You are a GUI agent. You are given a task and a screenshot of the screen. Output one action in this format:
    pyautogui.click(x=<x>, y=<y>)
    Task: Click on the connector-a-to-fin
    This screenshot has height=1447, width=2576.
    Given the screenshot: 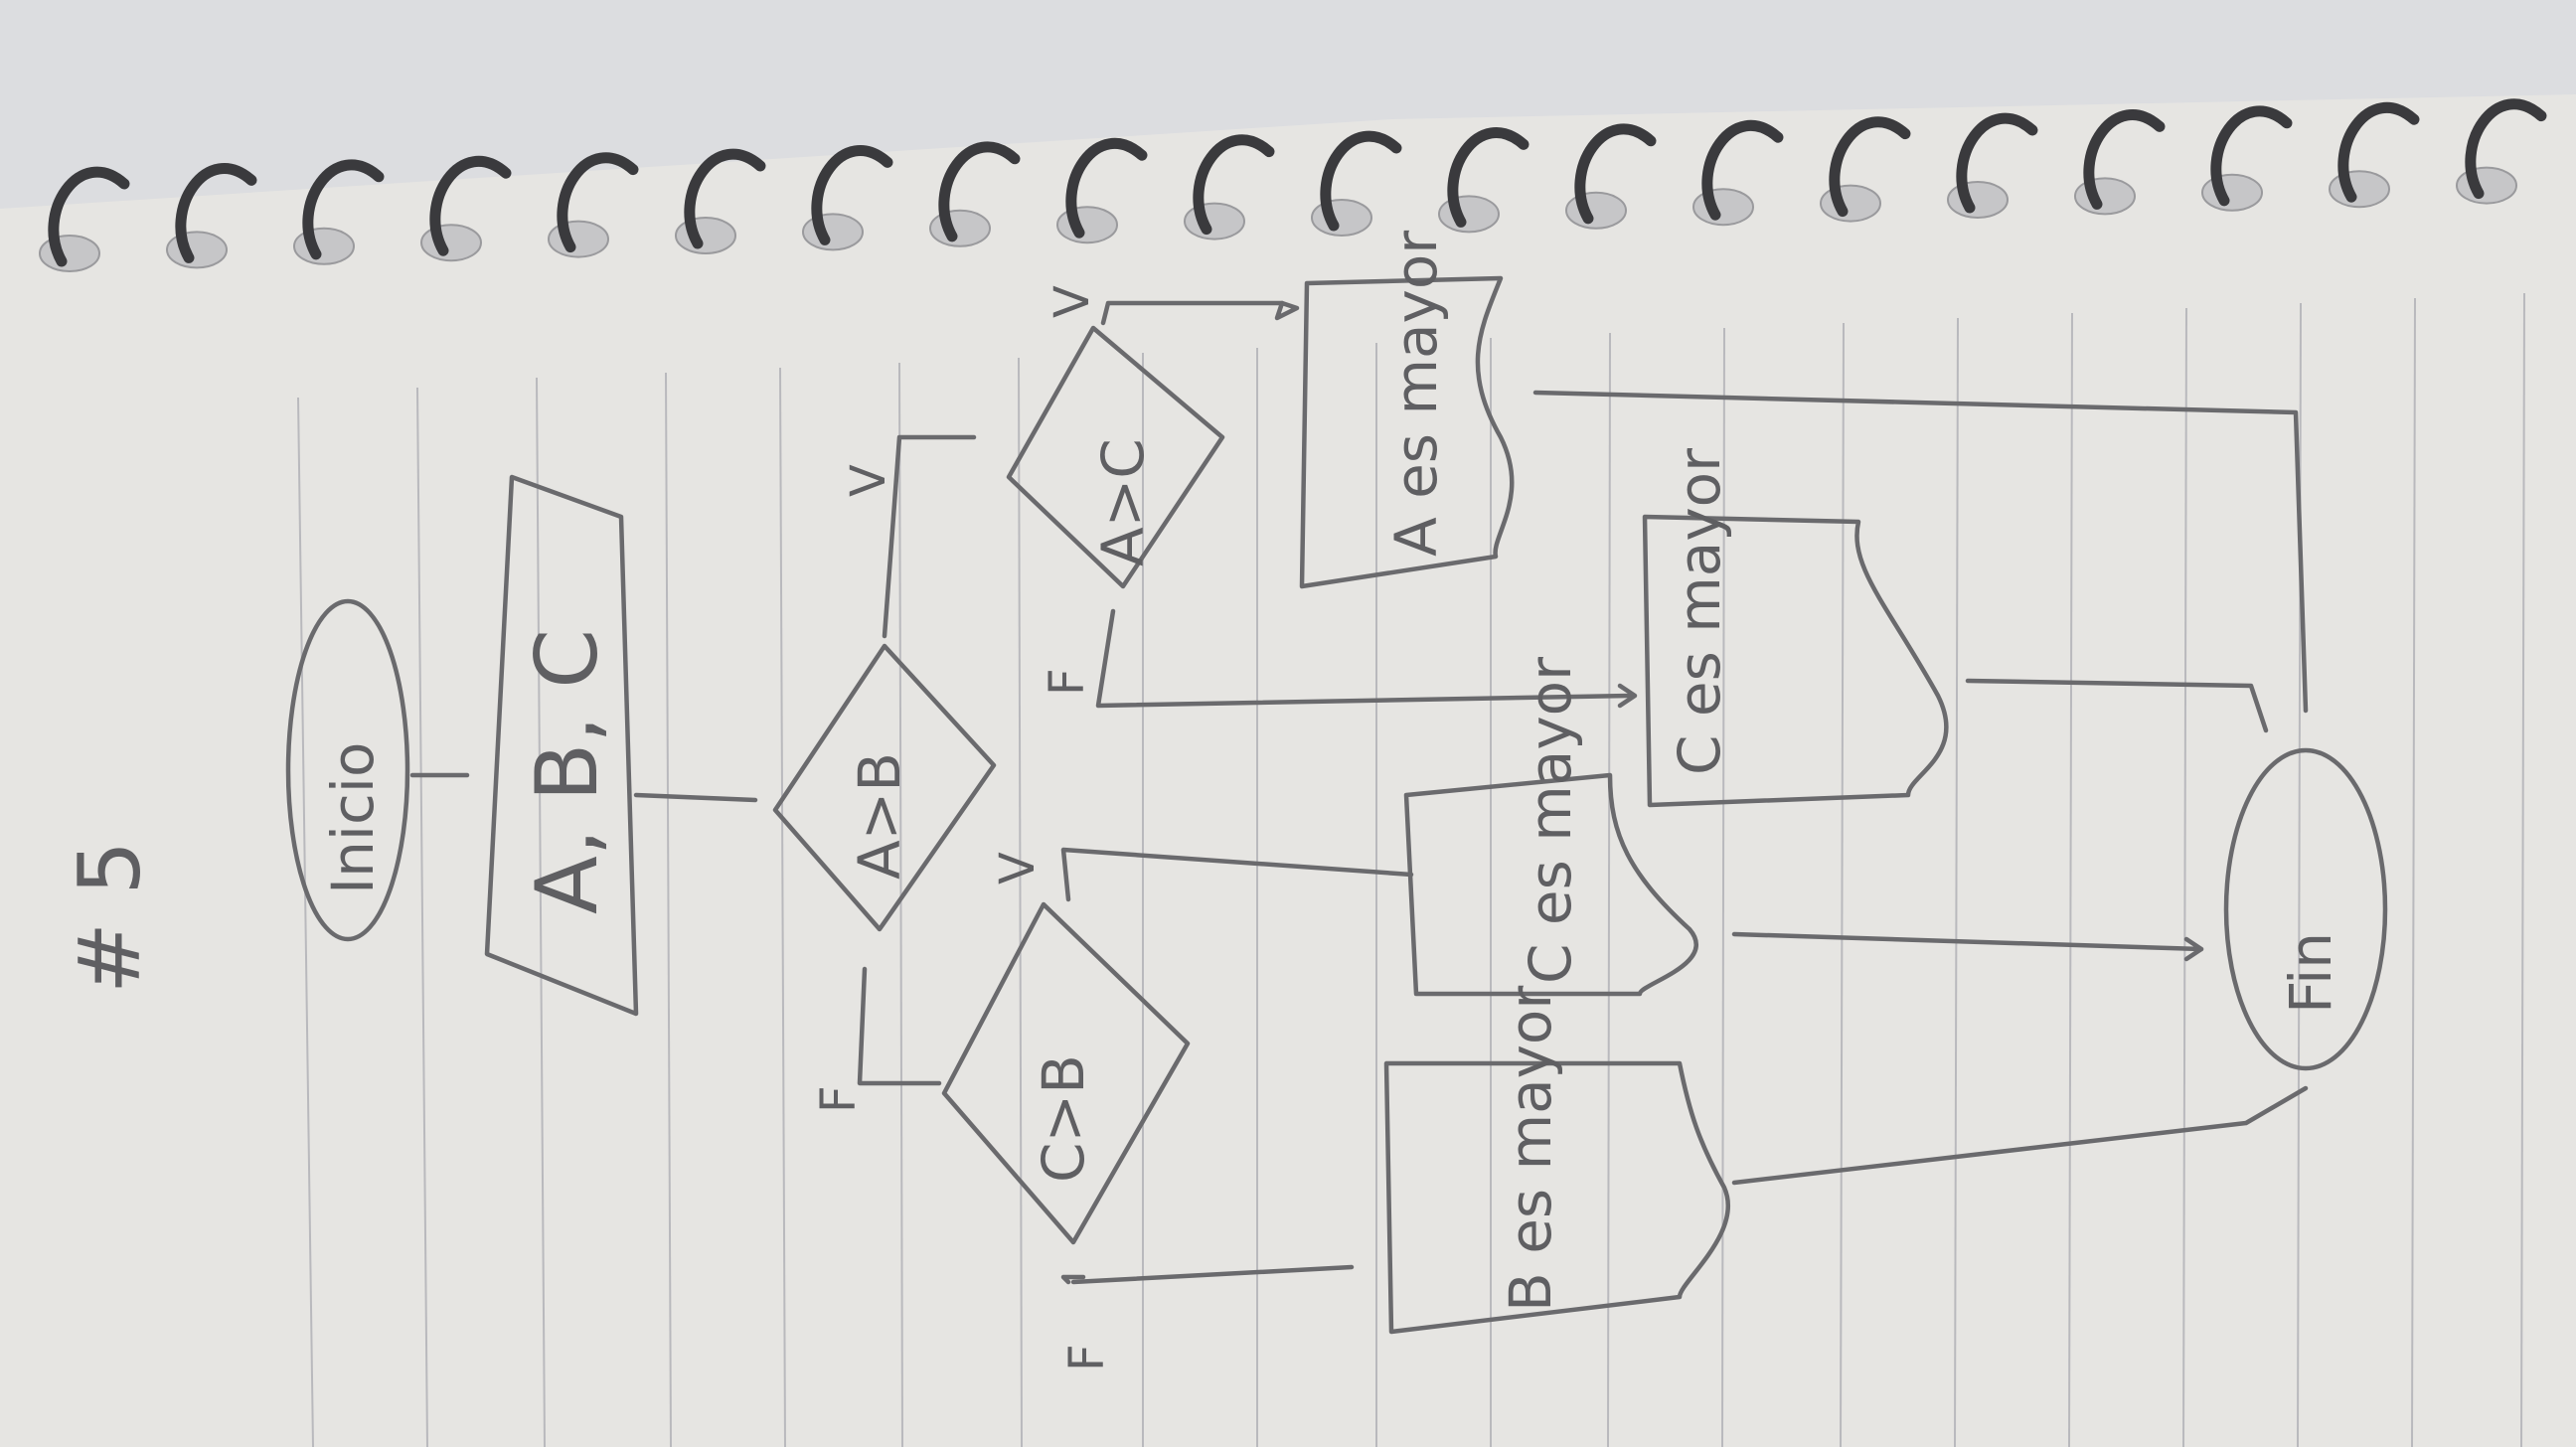 What is the action you would take?
    pyautogui.click(x=1920, y=552)
    